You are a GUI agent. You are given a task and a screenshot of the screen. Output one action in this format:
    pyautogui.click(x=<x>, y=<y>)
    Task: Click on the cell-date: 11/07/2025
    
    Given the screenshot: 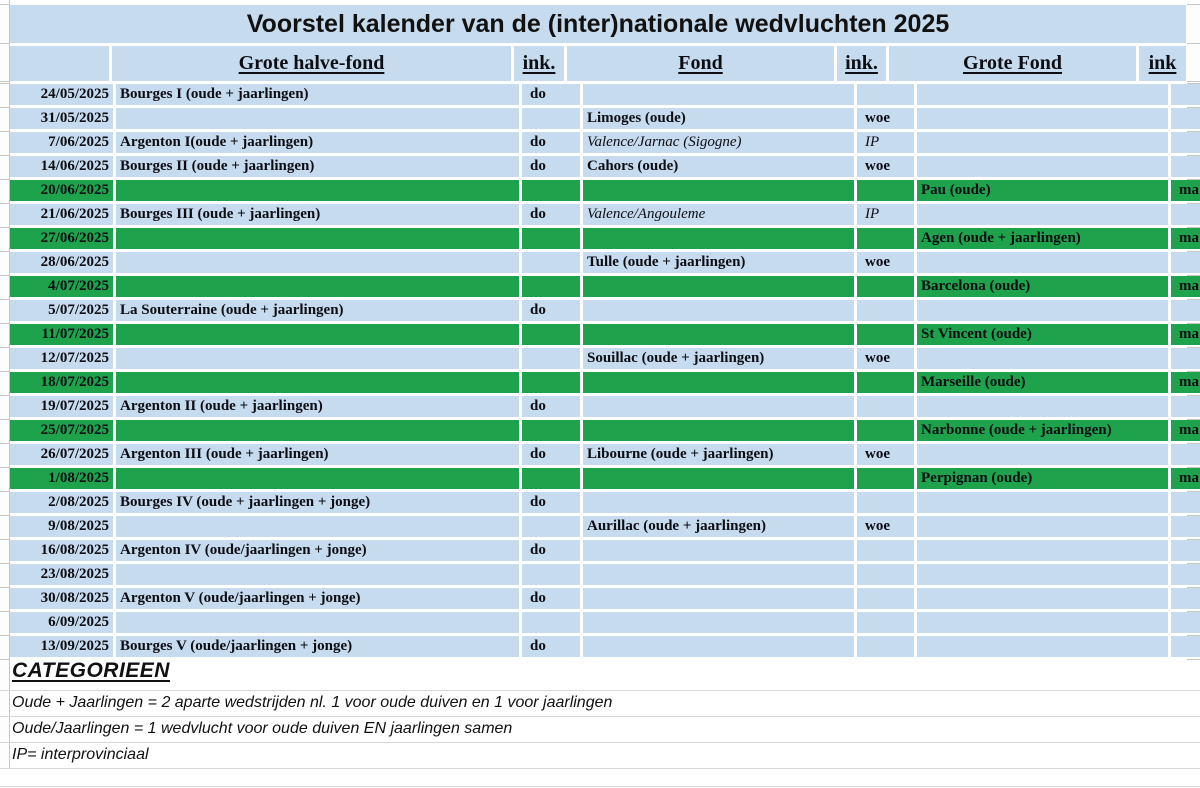 What is the action you would take?
    pyautogui.click(x=61, y=334)
    